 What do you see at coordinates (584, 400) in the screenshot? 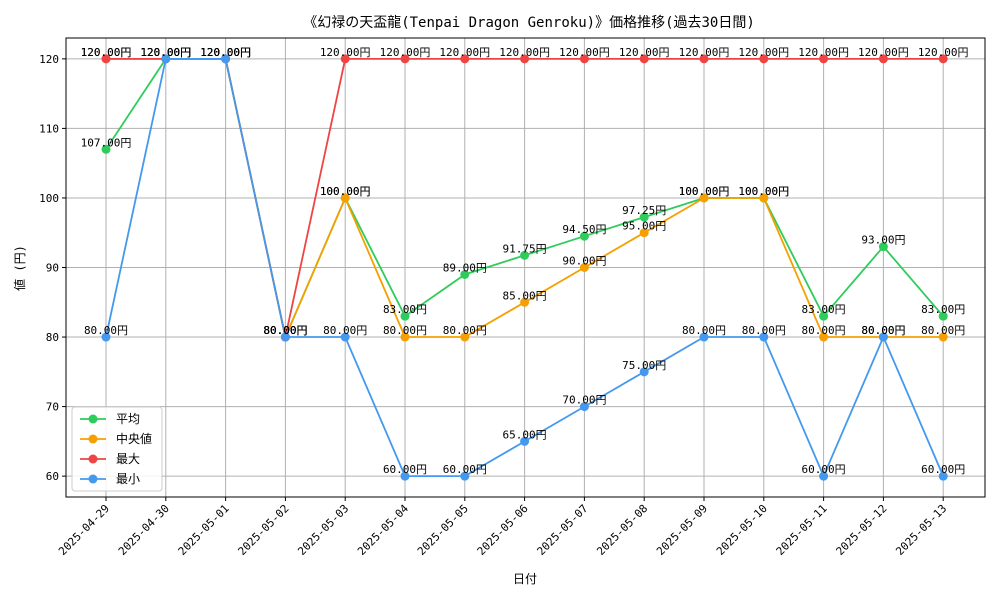
I see `series-最小-value-label: 70.00円` at bounding box center [584, 400].